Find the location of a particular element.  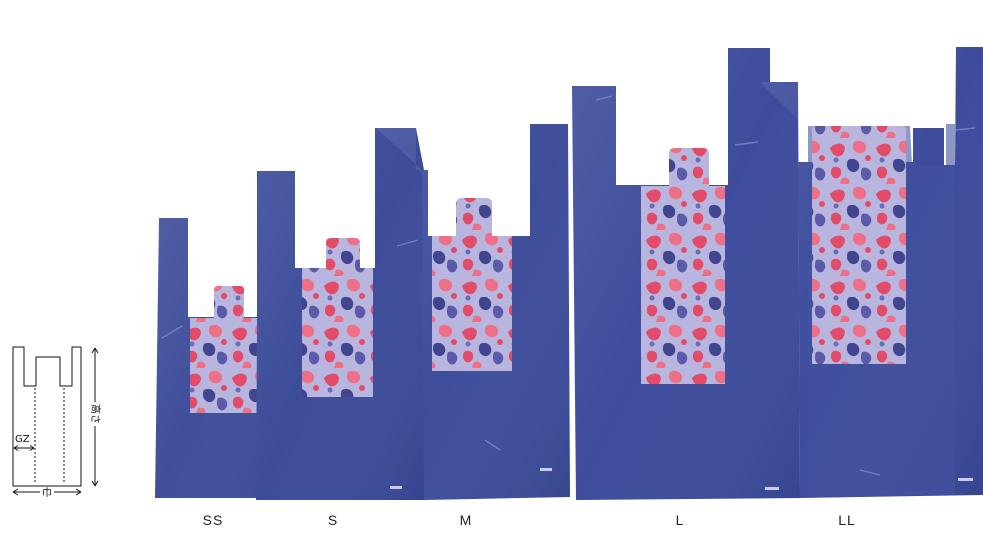

bag-s is located at coordinates (340, 314).